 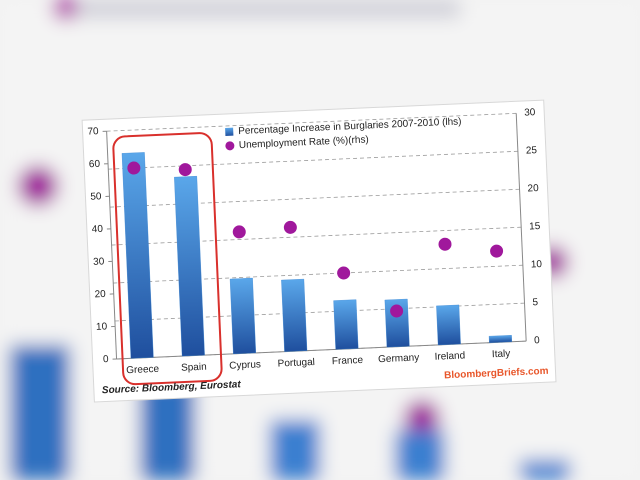 I want to click on y2-axis, so click(x=521, y=227).